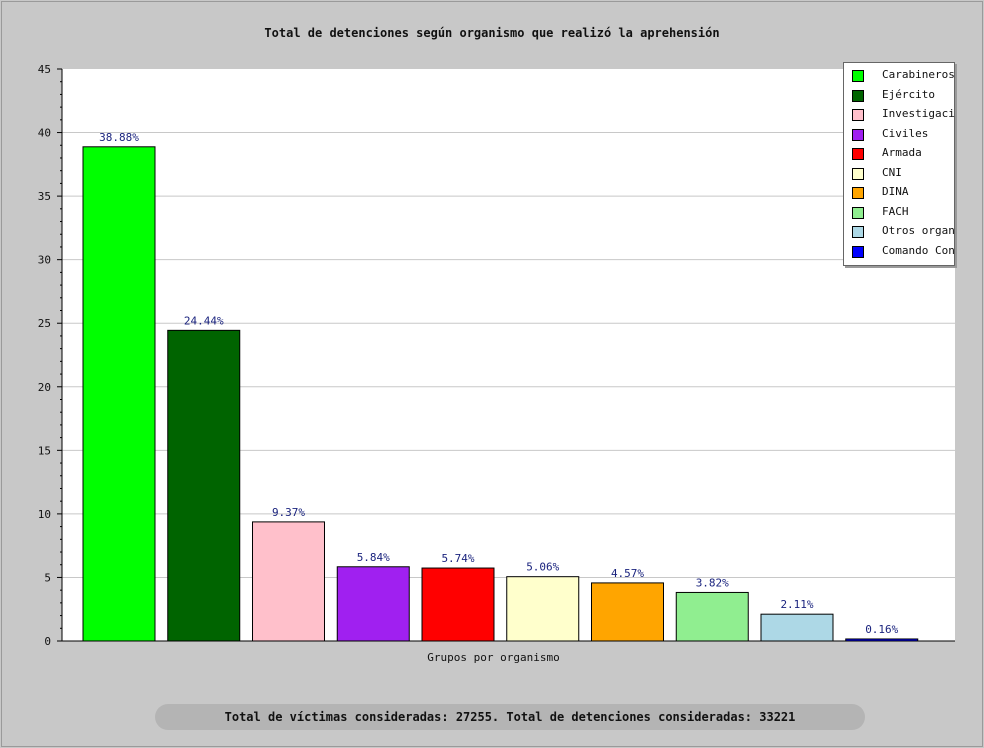 The image size is (984, 748). What do you see at coordinates (47, 641) in the screenshot?
I see `y-tick-label: 0` at bounding box center [47, 641].